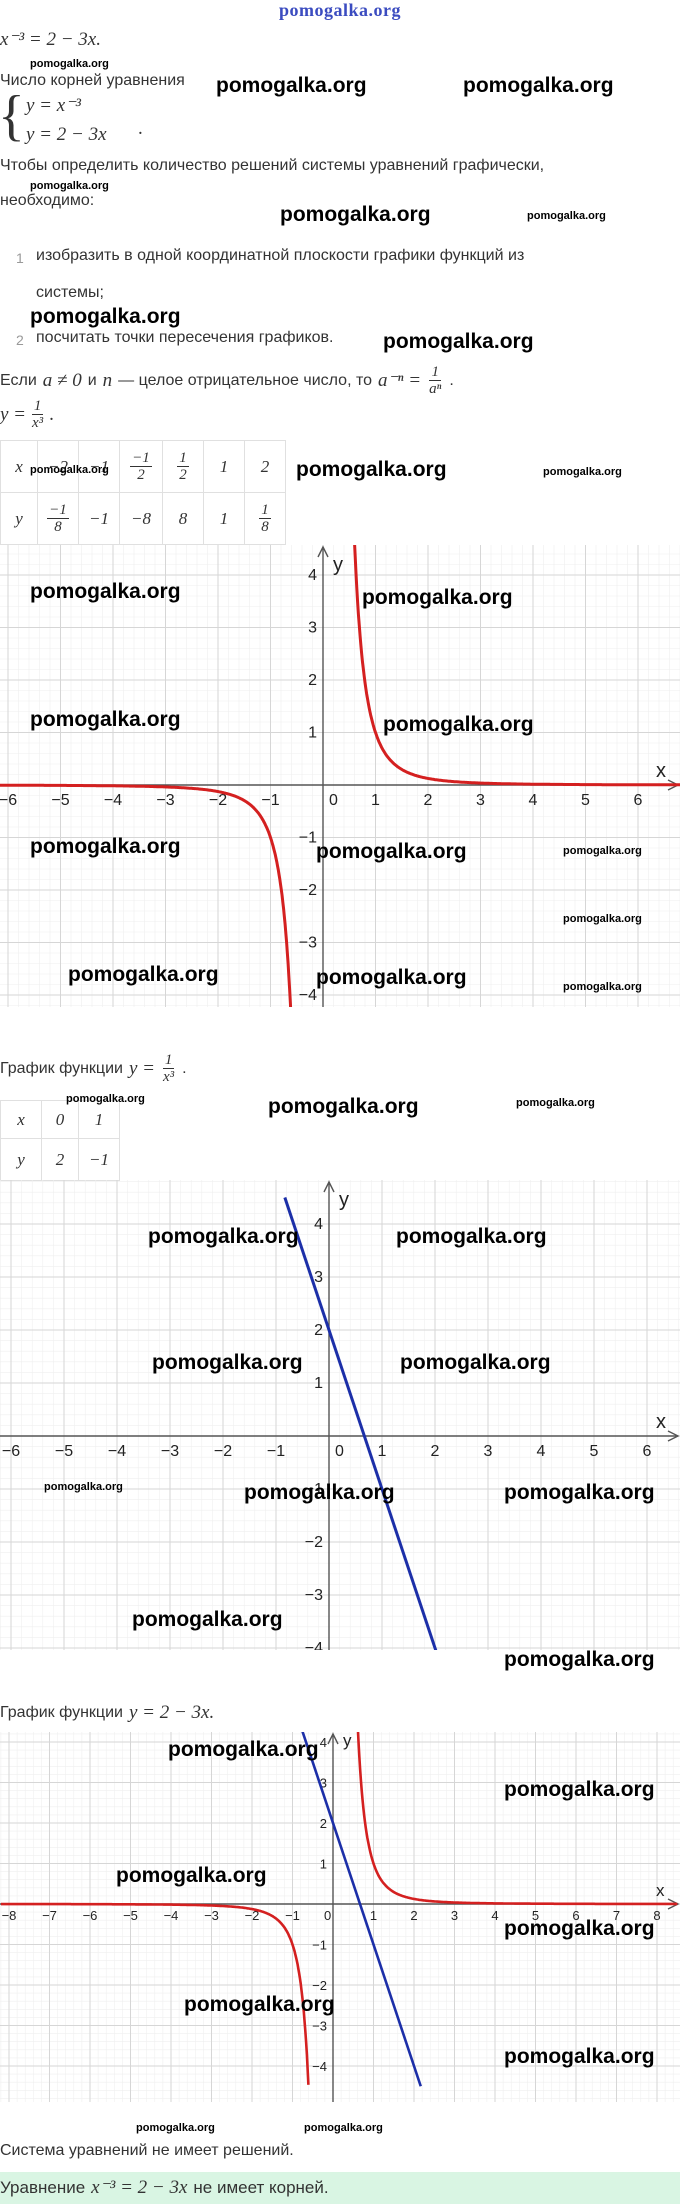 Image resolution: width=680 pixels, height=2204 pixels. Describe the element at coordinates (60, 1159) in the screenshot. I see `table2-y-cell: 2` at that location.